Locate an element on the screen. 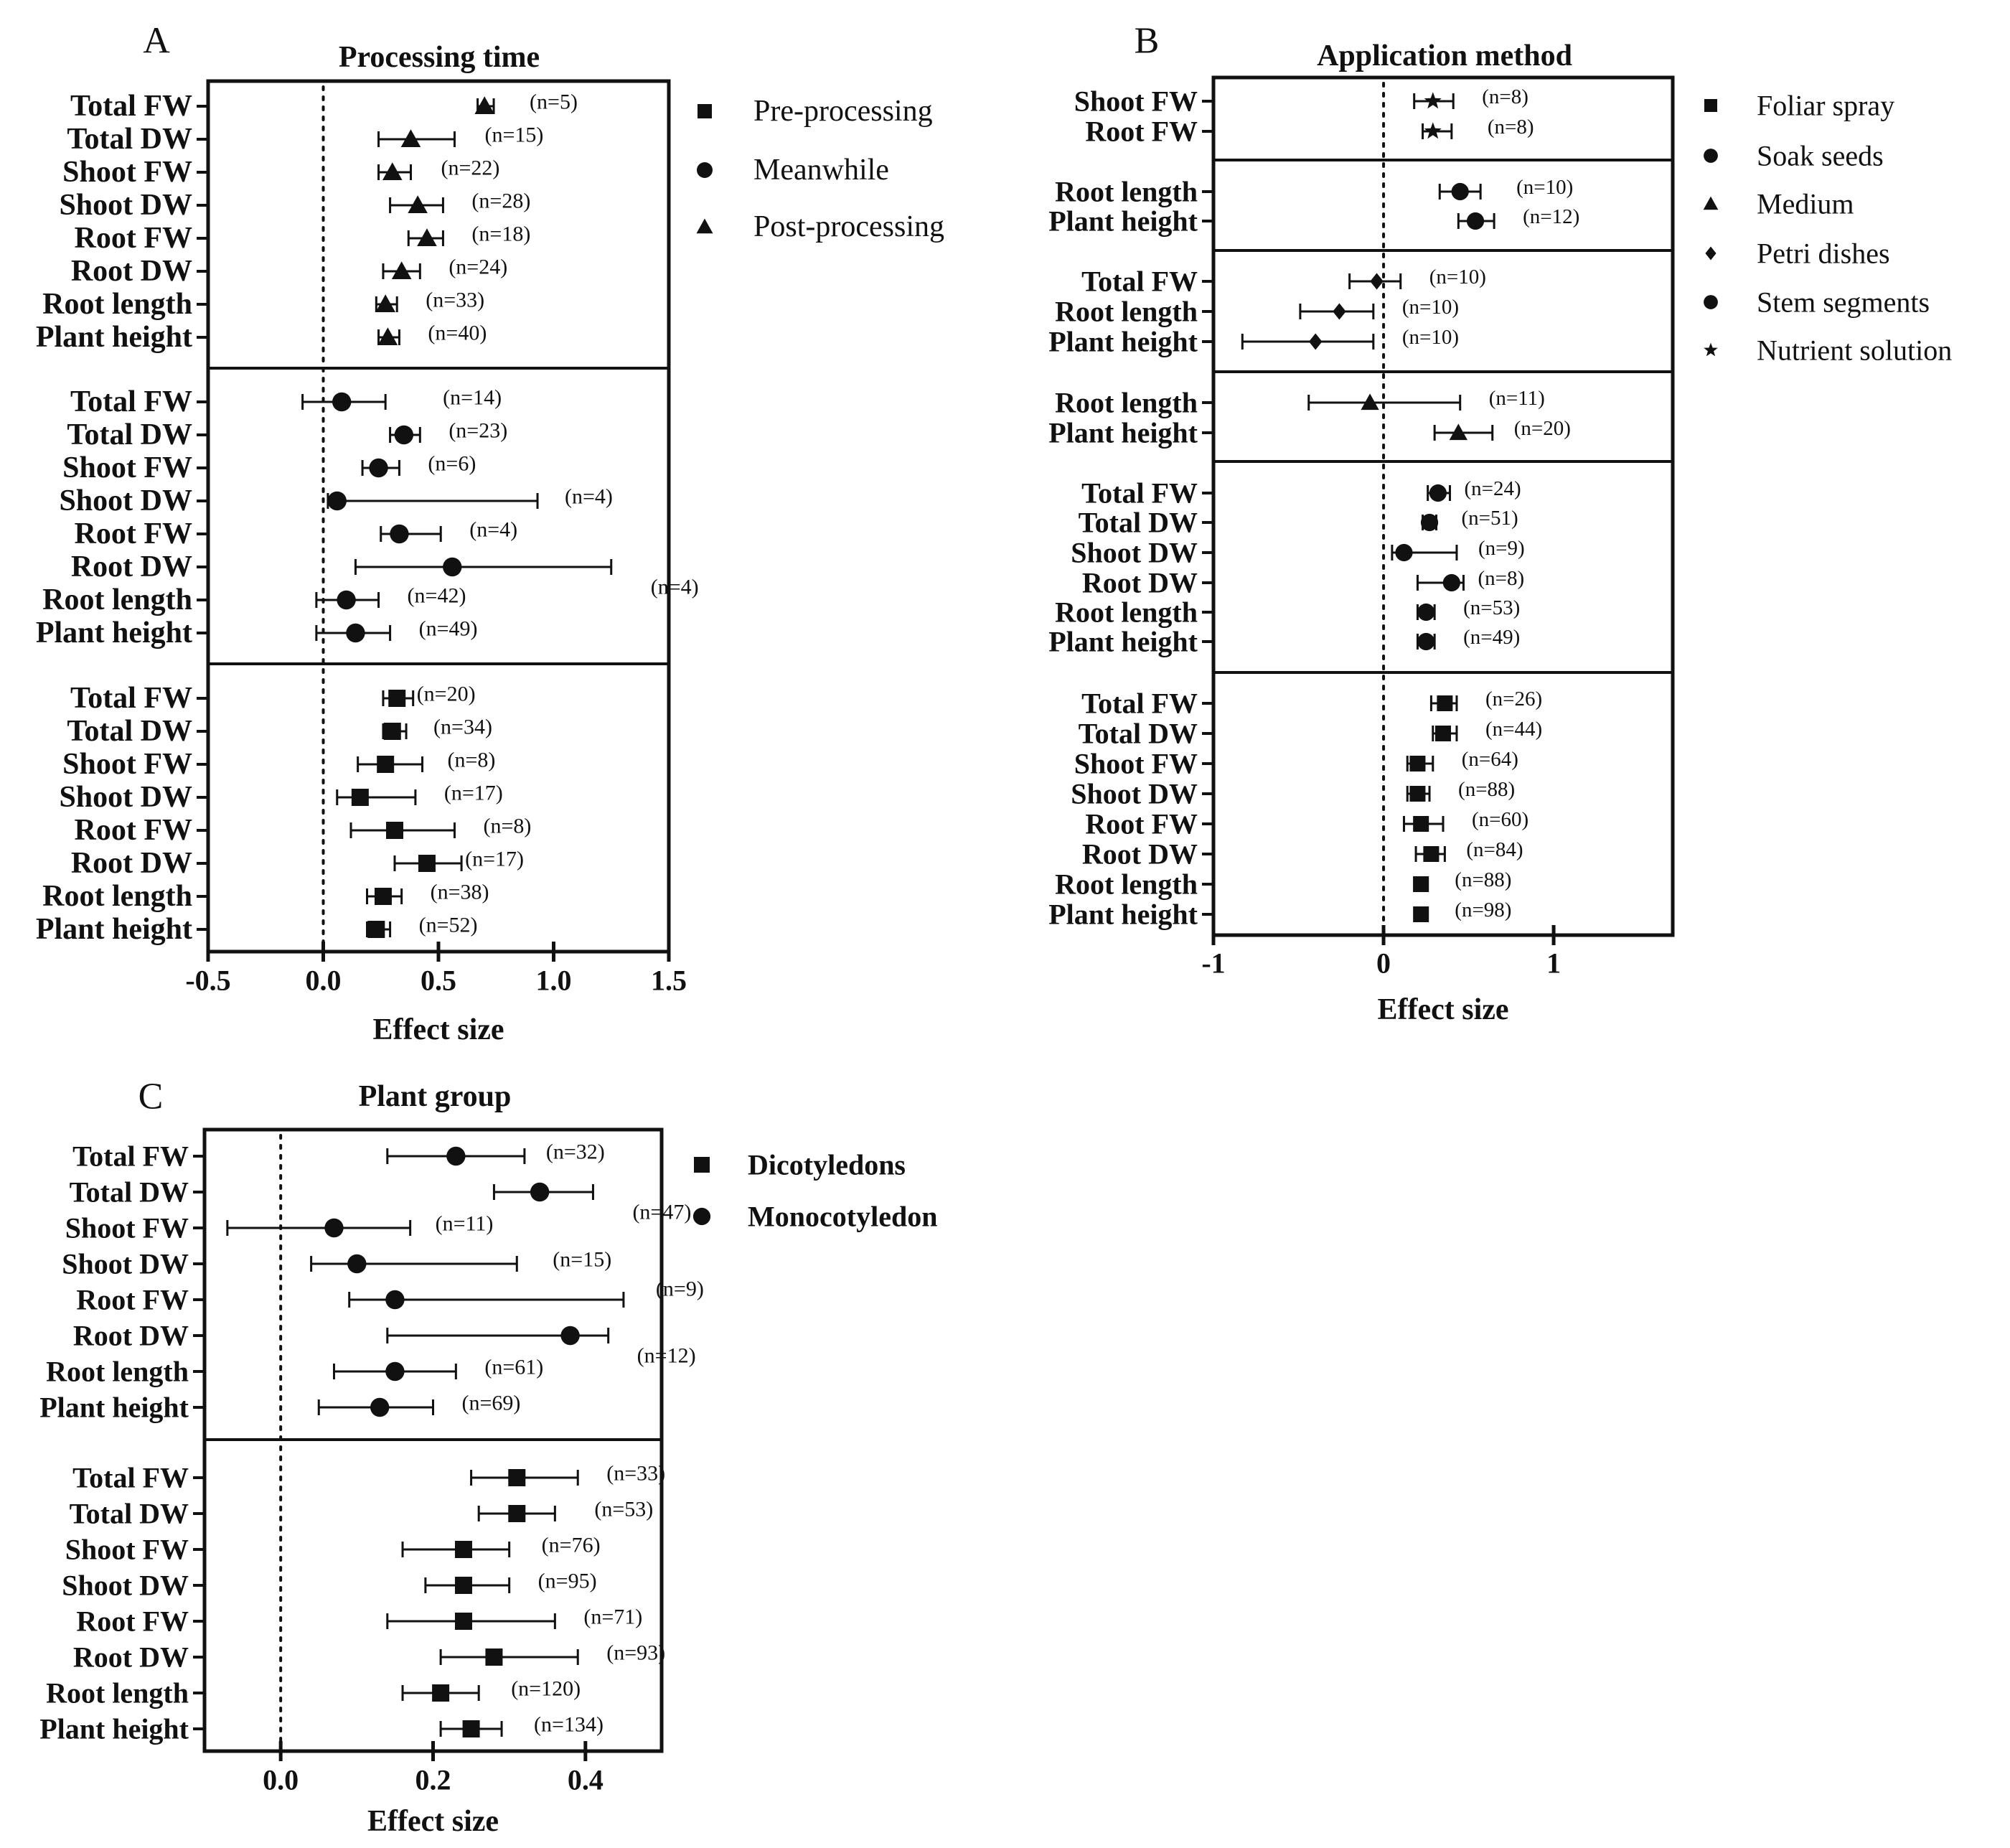 The width and height of the screenshot is (2010, 1848). plot-frame is located at coordinates (1443, 506).